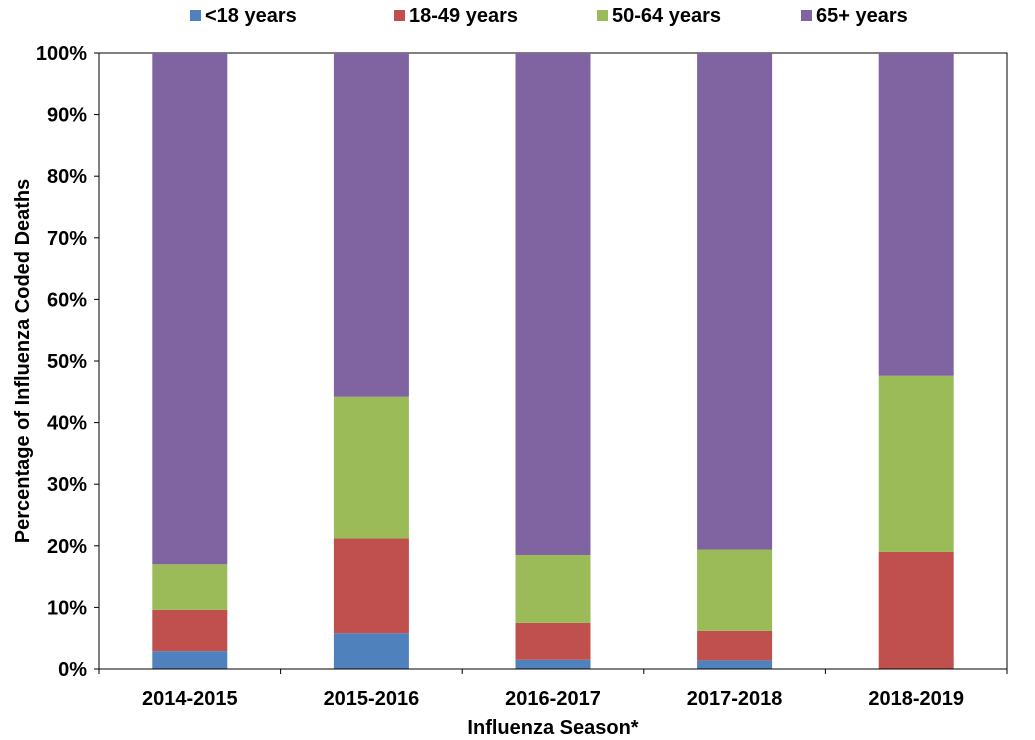  Describe the element at coordinates (916, 699) in the screenshot. I see `x-tick-label: 2018-2019` at that location.